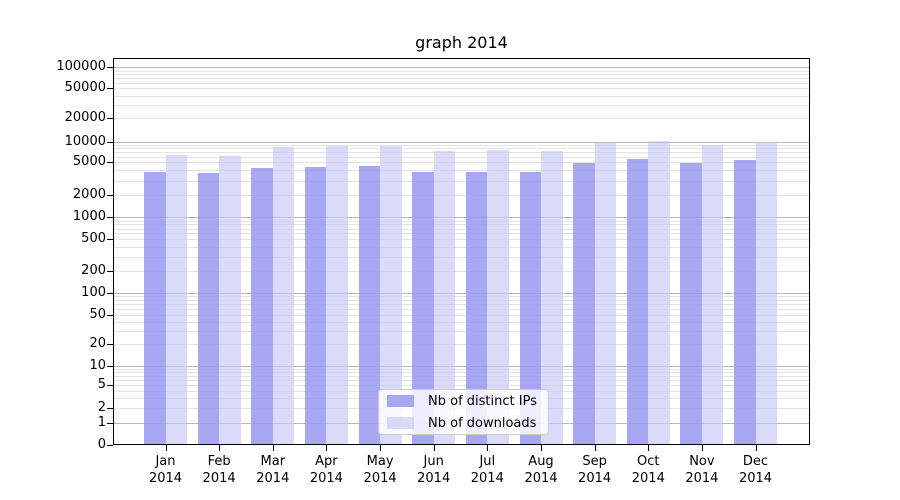  Describe the element at coordinates (337, 295) in the screenshot. I see `bar-downloads-apr` at that location.